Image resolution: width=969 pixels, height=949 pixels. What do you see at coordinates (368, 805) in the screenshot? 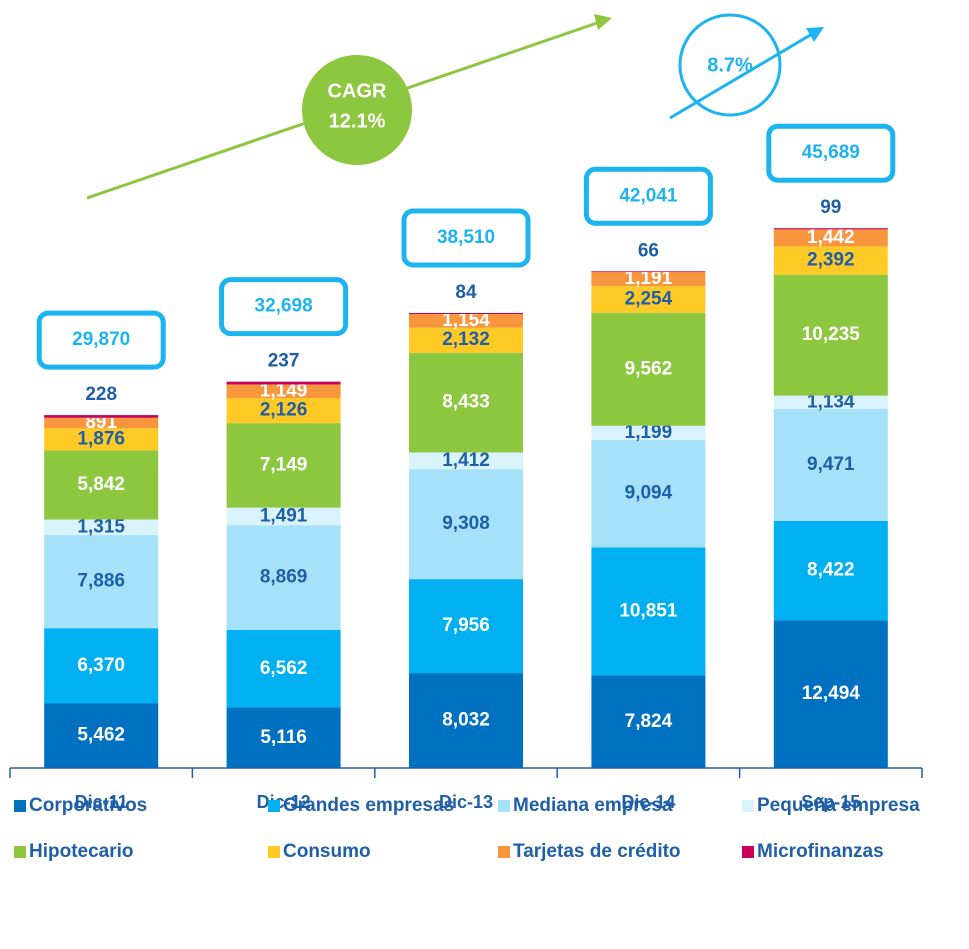
I see `legend-label: Grandes empresas` at bounding box center [368, 805].